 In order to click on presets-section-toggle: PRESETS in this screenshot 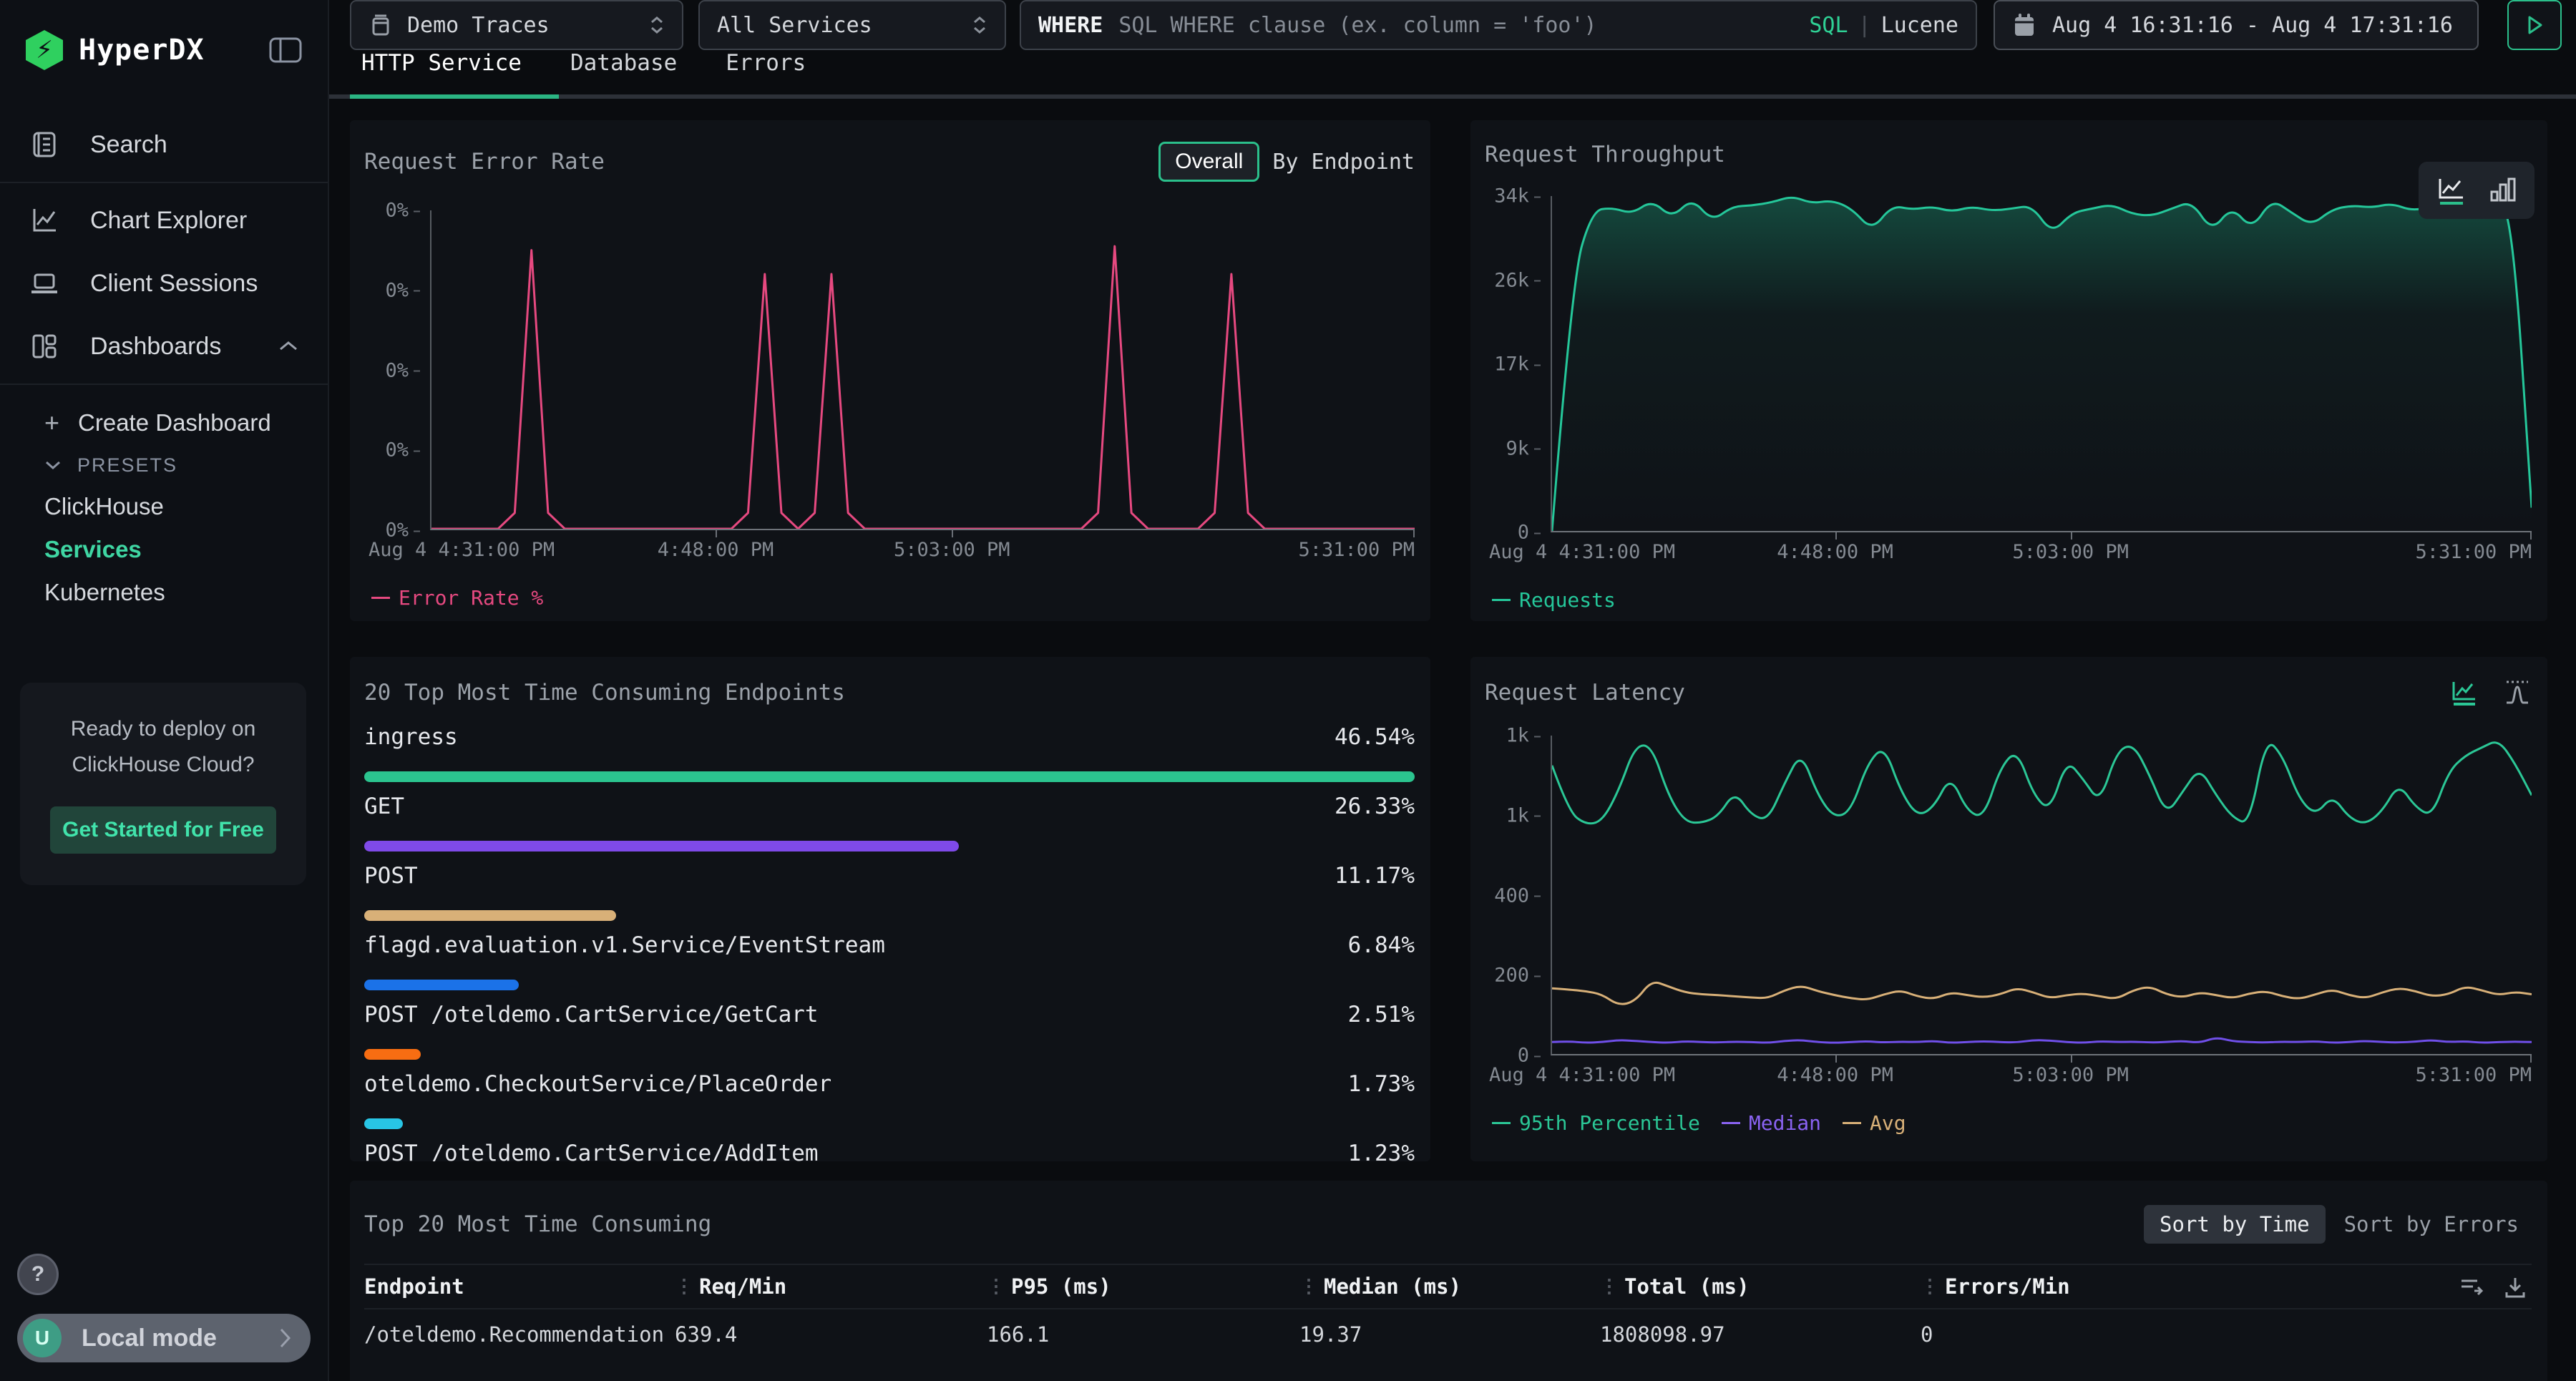, I will do `click(164, 465)`.